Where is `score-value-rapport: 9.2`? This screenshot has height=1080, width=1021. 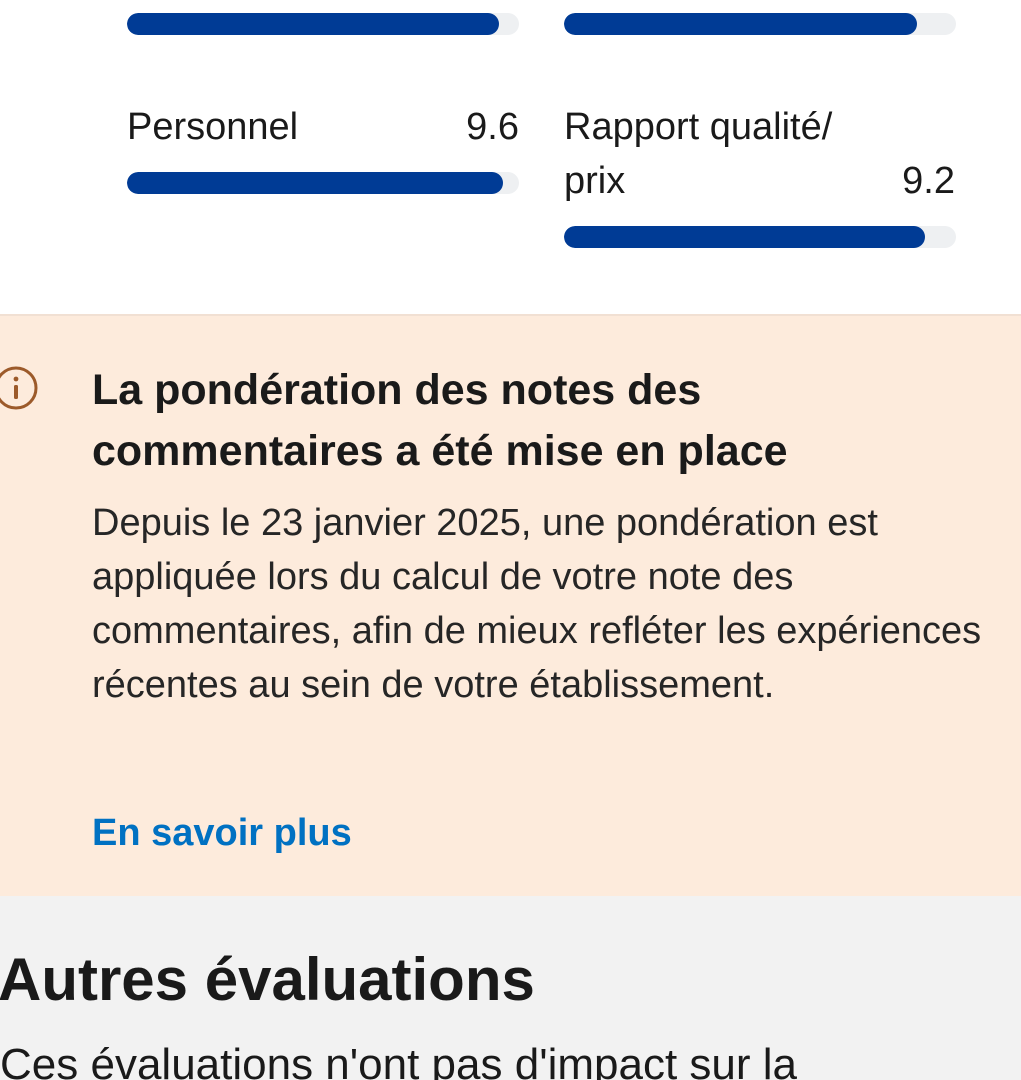 score-value-rapport: 9.2 is located at coordinates (928, 181).